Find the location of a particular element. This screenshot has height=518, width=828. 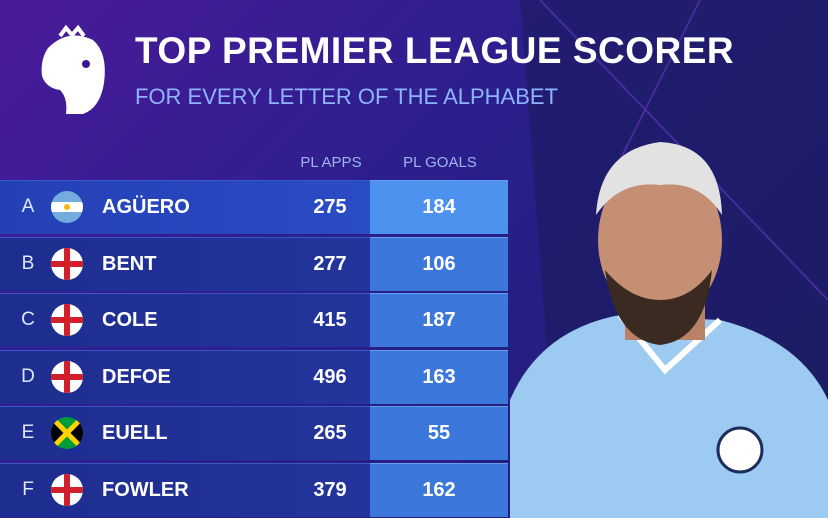

table-row: A AGÜERO 275 184 is located at coordinates (254, 207).